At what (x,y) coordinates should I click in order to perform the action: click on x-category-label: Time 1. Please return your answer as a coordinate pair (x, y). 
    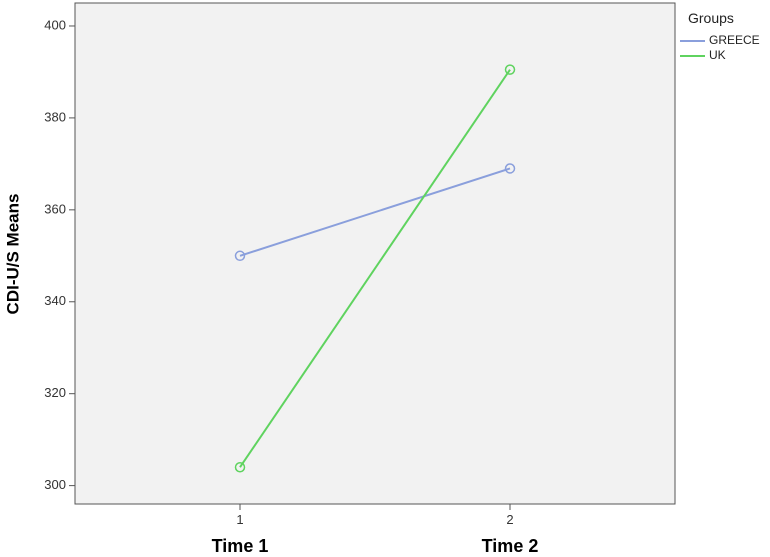
    Looking at the image, I should click on (240, 546).